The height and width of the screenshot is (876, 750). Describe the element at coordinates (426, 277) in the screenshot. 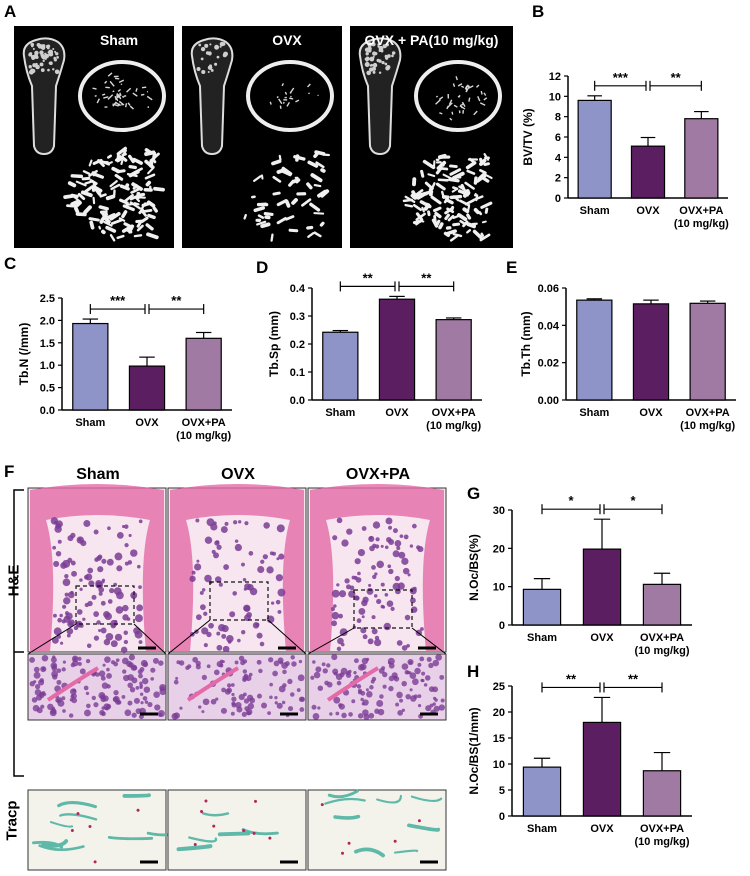

I see `significance-label: **` at that location.